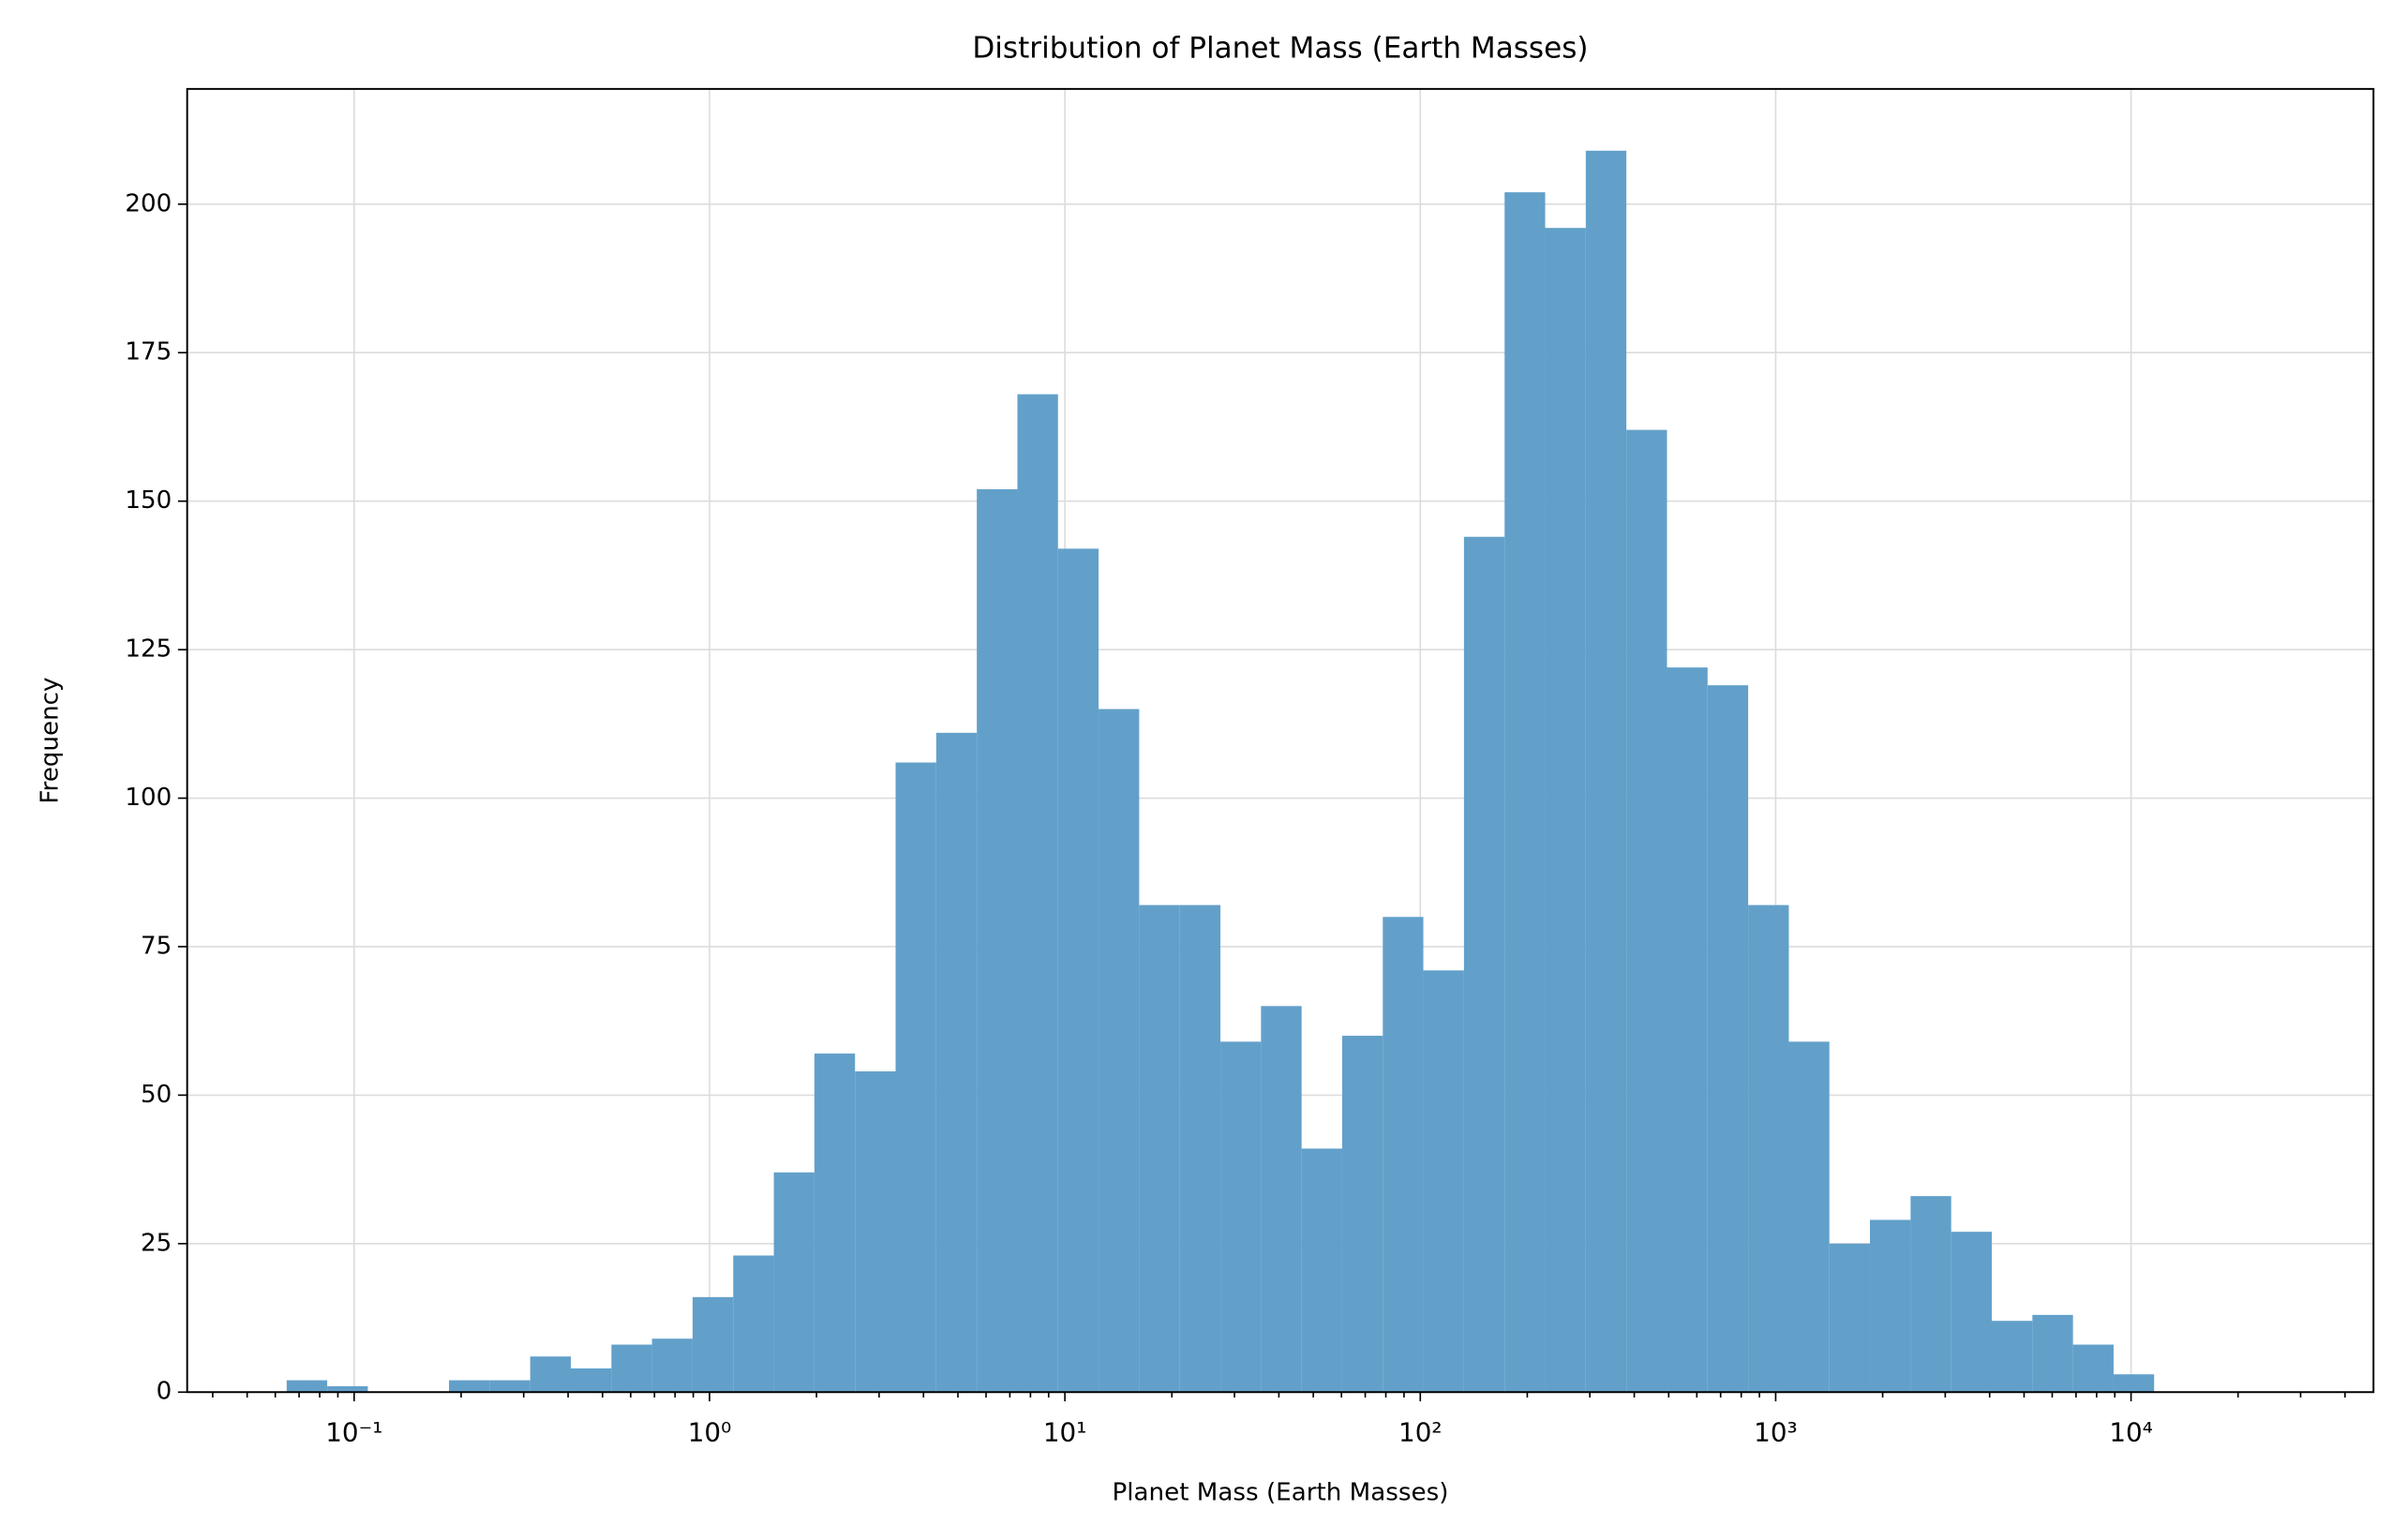 The height and width of the screenshot is (1540, 2392). I want to click on y-tick-label: 0, so click(164, 1392).